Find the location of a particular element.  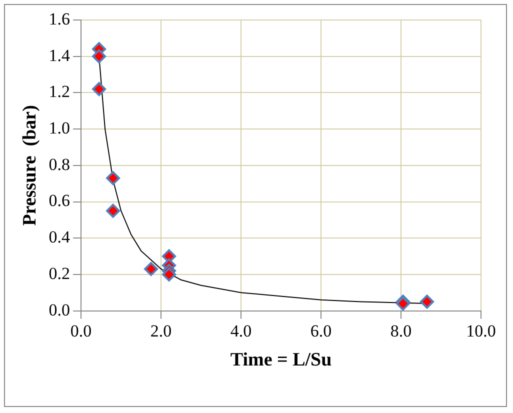

y-tick-label: 1.2 is located at coordinates (59, 92).